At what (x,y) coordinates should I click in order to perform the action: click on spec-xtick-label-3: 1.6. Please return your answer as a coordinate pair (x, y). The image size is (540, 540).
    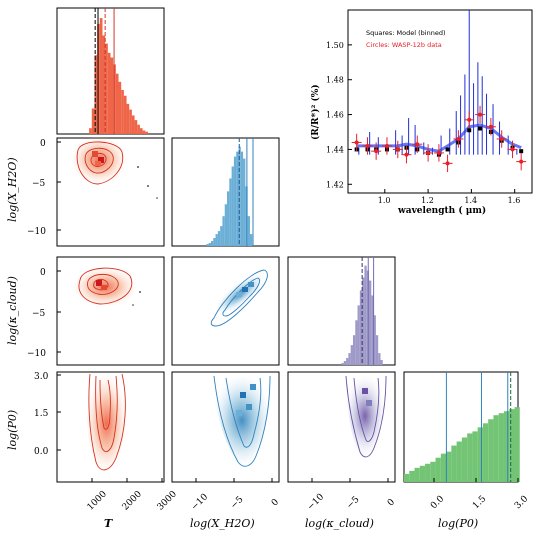
    Looking at the image, I should click on (514, 200).